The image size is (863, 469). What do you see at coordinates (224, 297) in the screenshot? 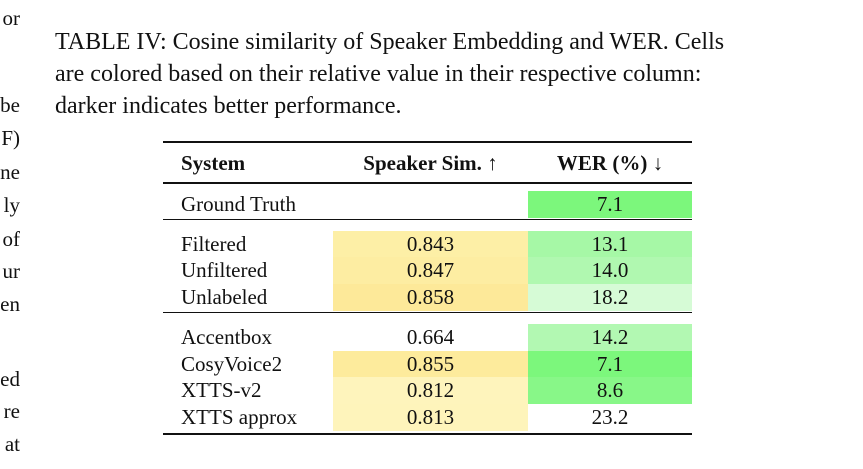
I see `table-cell: Unlabeled` at bounding box center [224, 297].